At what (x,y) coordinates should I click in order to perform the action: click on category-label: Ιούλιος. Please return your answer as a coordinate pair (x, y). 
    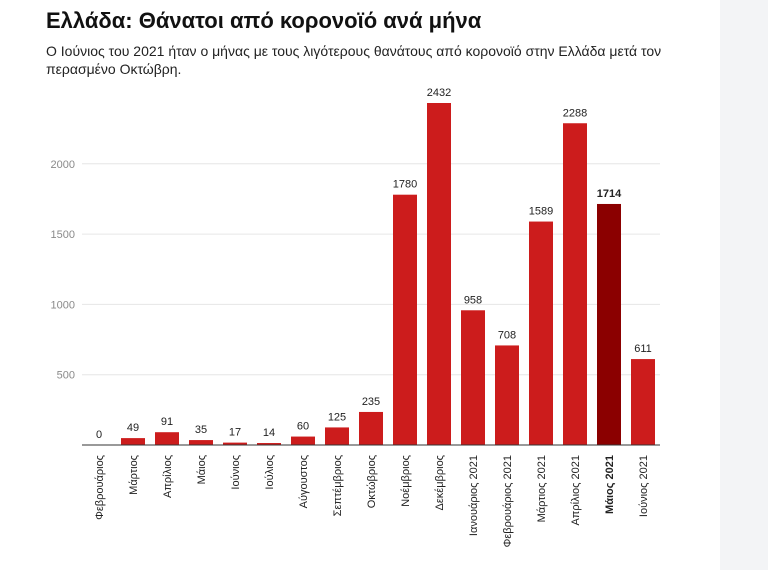
    Looking at the image, I should click on (270, 472).